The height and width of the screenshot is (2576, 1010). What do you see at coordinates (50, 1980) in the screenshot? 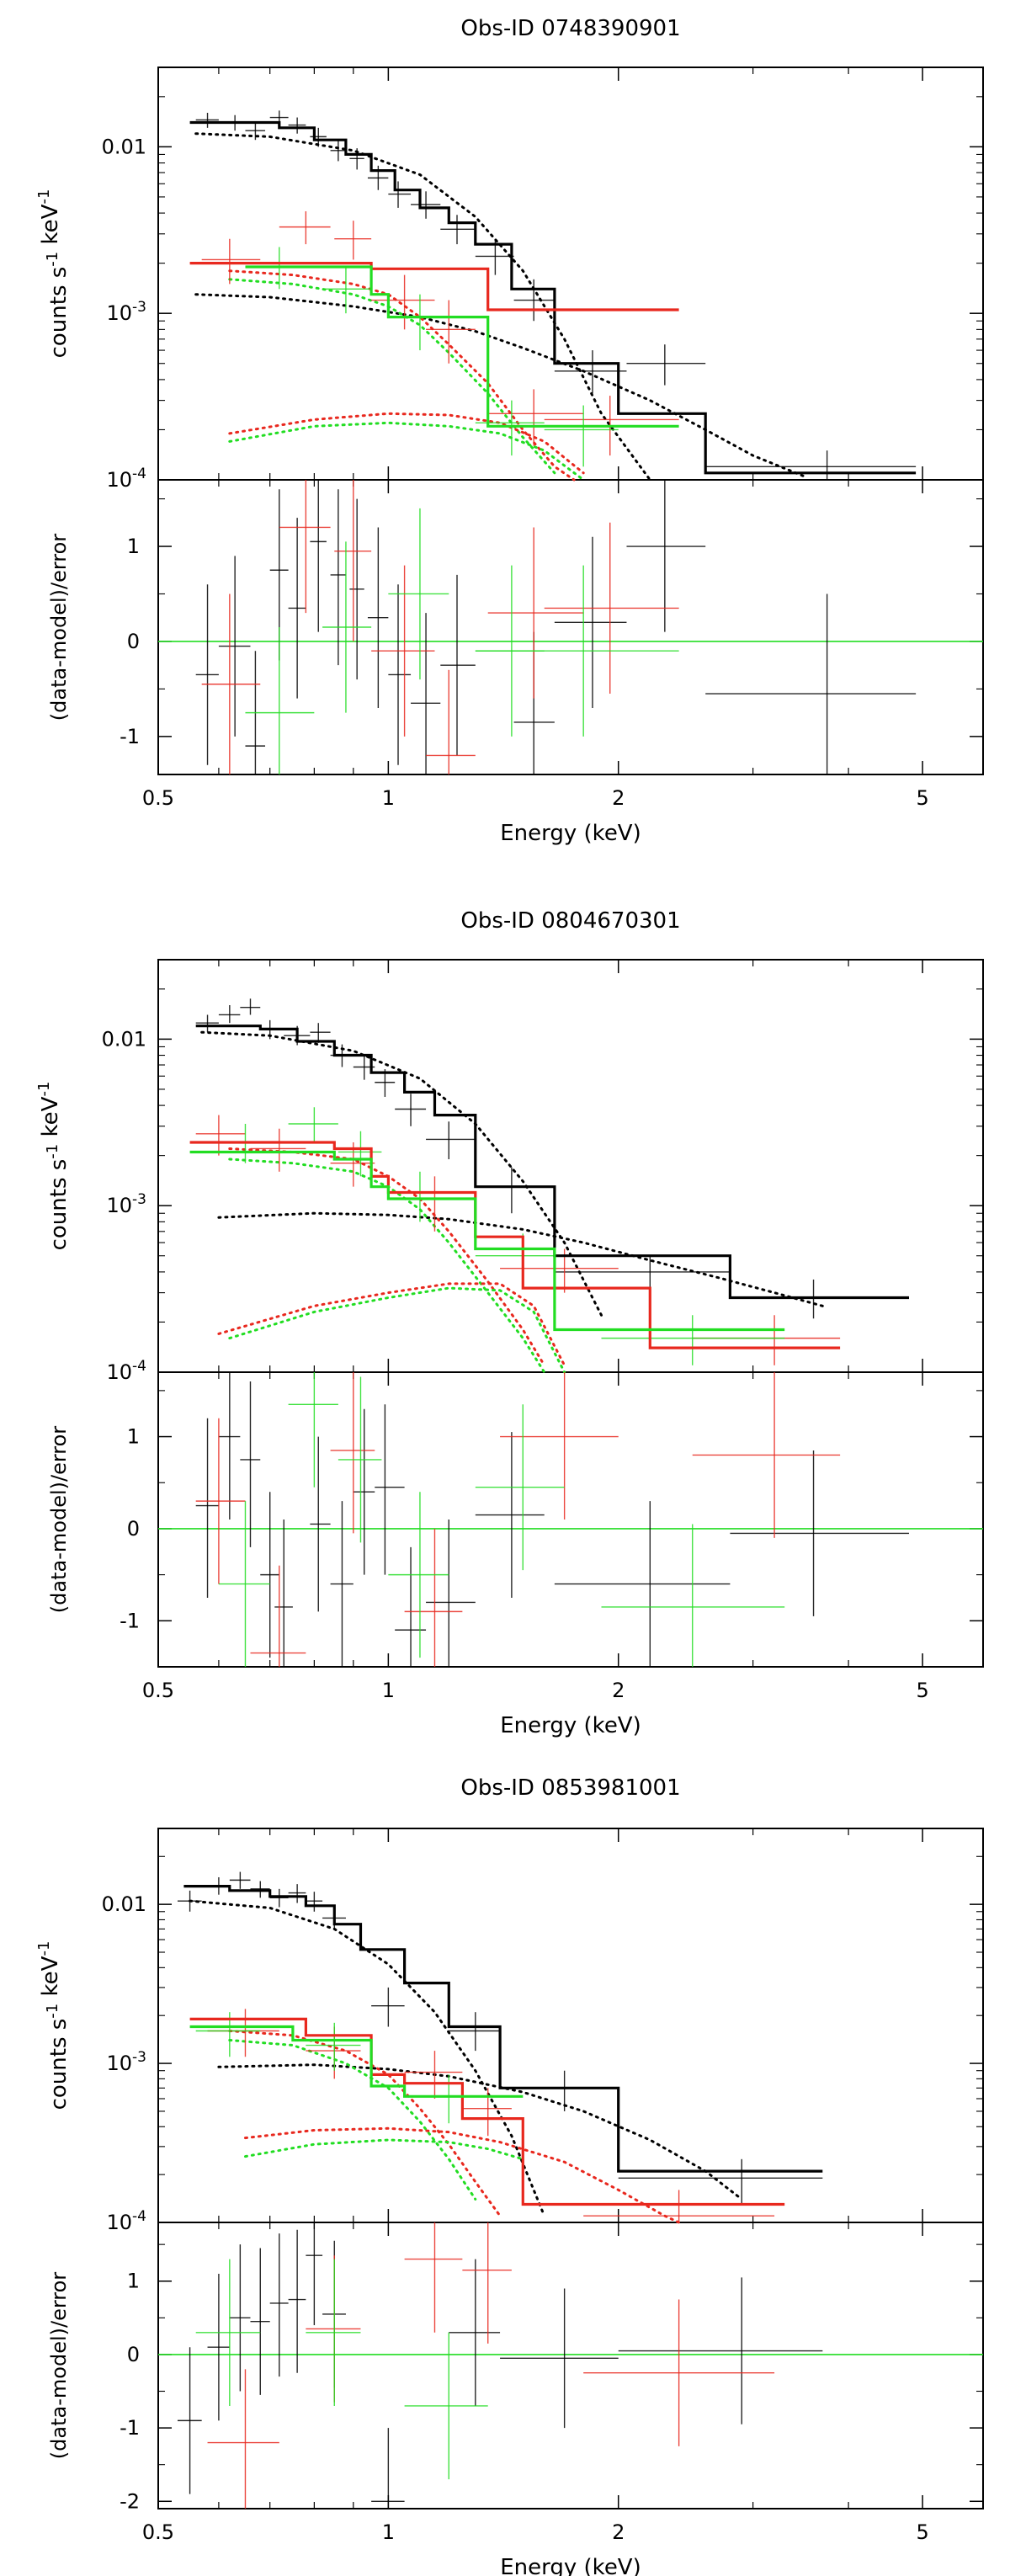
I see `ylabel-part: keV` at bounding box center [50, 1980].